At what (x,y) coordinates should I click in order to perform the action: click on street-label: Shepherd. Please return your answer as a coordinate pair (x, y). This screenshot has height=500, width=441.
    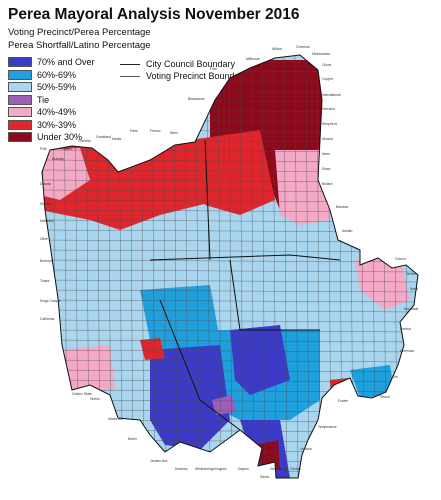
    Looking at the image, I should click on (329, 124).